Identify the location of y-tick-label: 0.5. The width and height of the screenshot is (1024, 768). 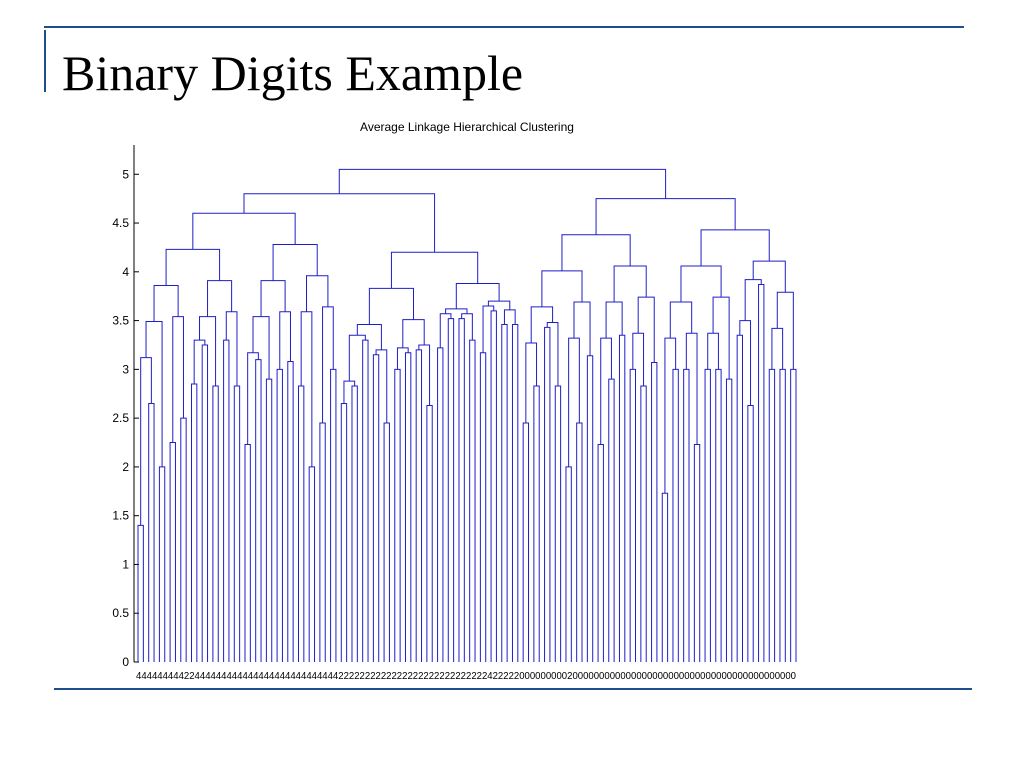
(120, 613).